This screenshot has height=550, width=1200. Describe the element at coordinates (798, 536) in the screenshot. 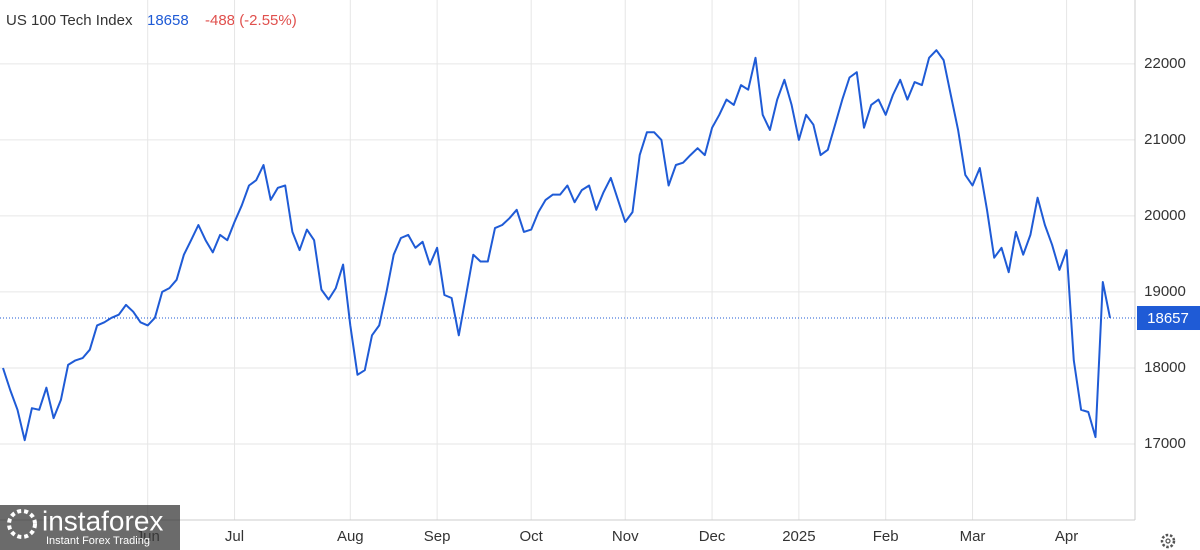

I see `x-tick-label: 2025` at that location.